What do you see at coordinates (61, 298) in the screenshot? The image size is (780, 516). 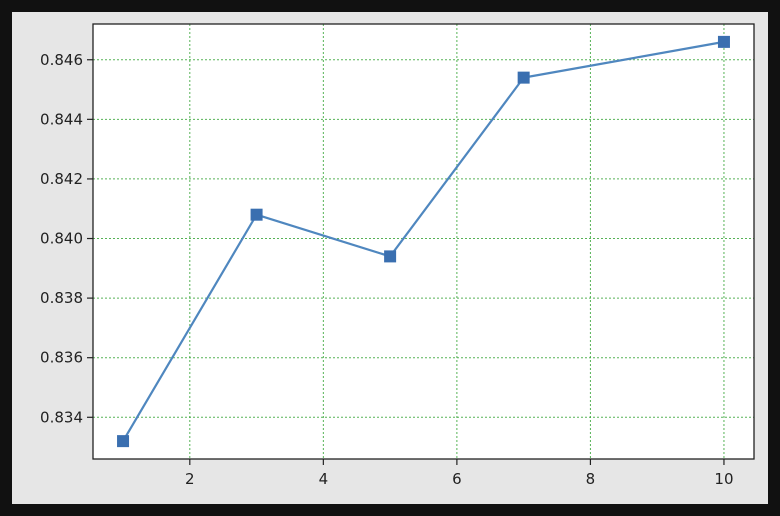 I see `y-tick-label: 0.838` at bounding box center [61, 298].